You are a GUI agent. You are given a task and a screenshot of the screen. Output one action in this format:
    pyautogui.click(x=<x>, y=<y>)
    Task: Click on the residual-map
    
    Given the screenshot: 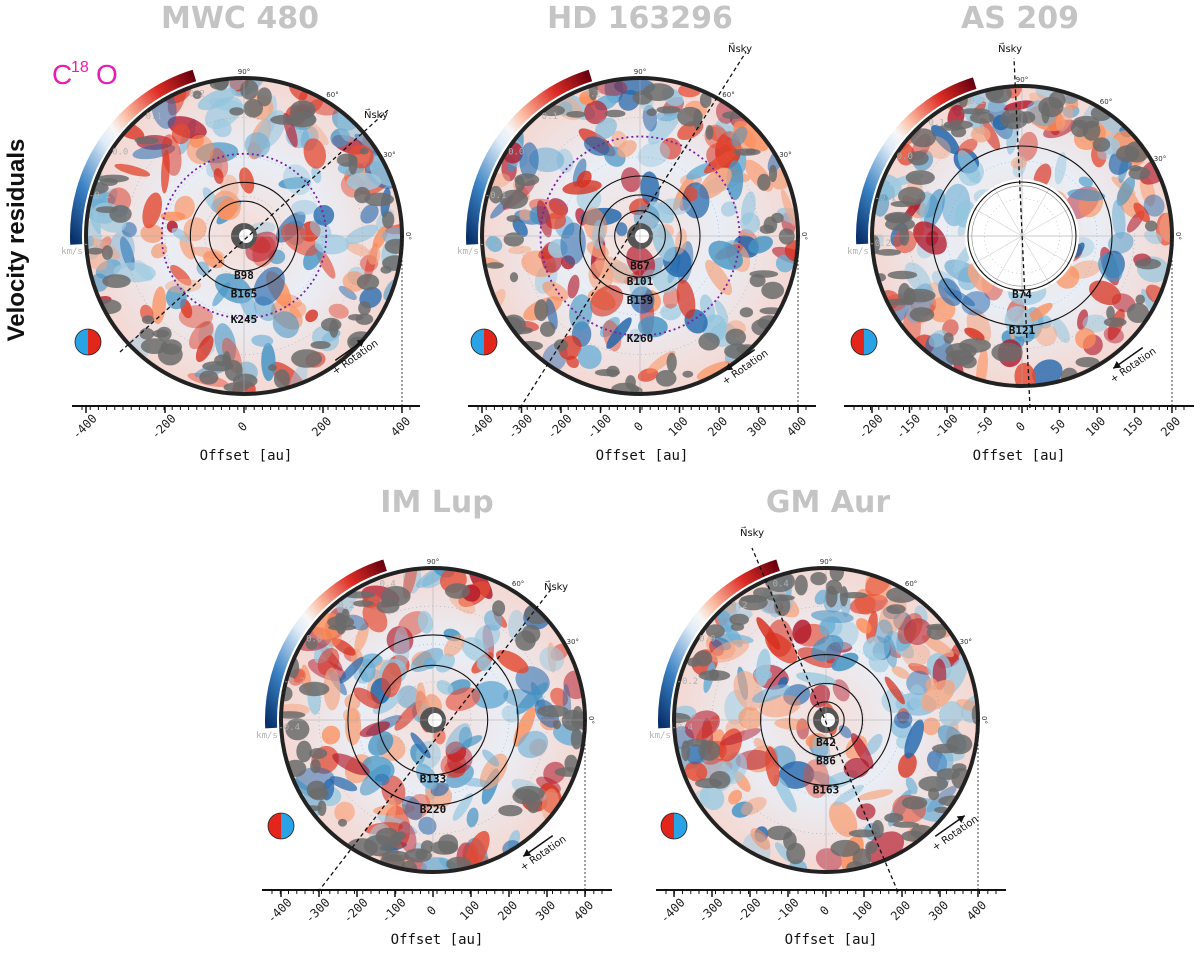 What is the action you would take?
    pyautogui.click(x=826, y=720)
    